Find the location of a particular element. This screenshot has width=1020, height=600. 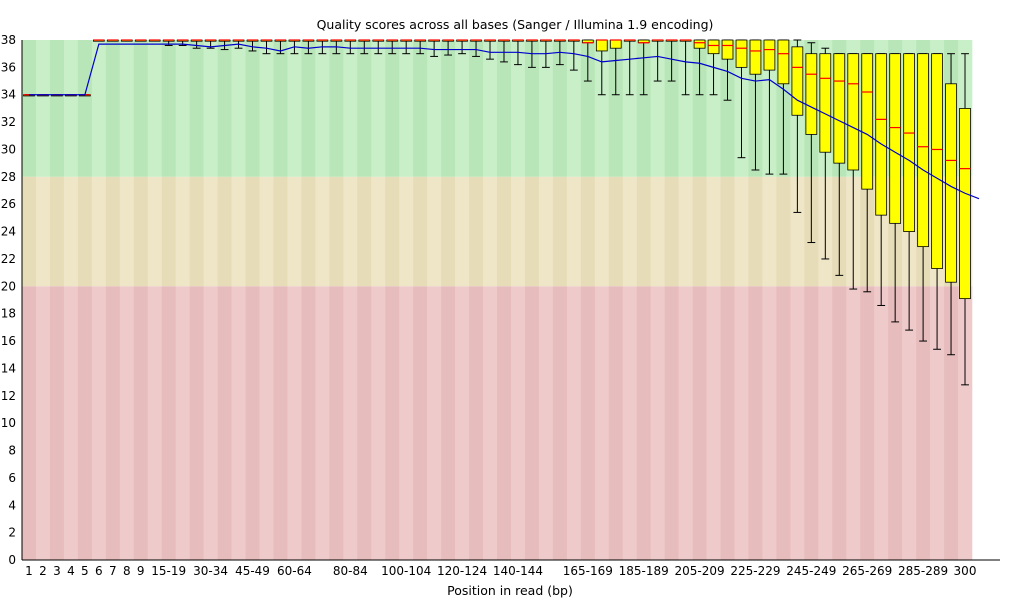

y-tick-label: 20 is located at coordinates (8, 286).